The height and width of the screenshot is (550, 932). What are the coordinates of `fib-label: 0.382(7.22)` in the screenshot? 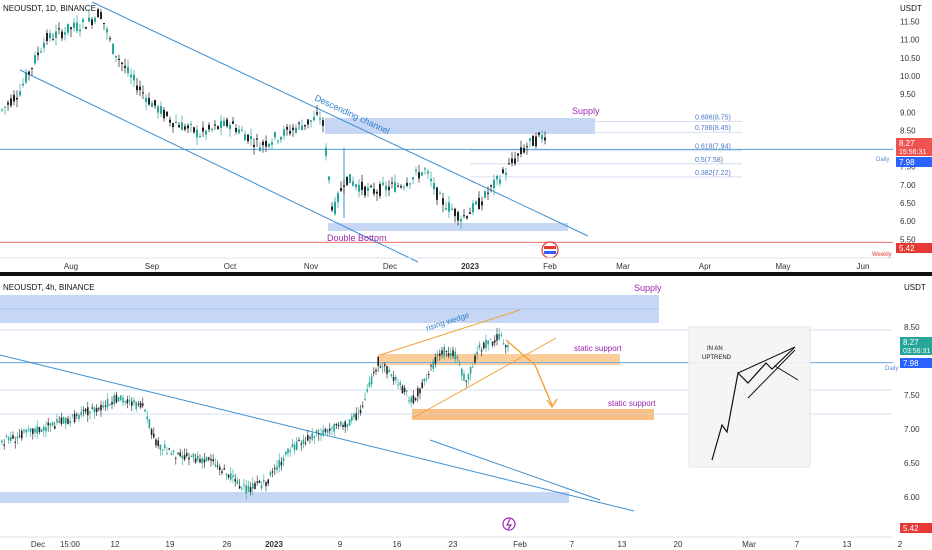 It's located at (713, 173).